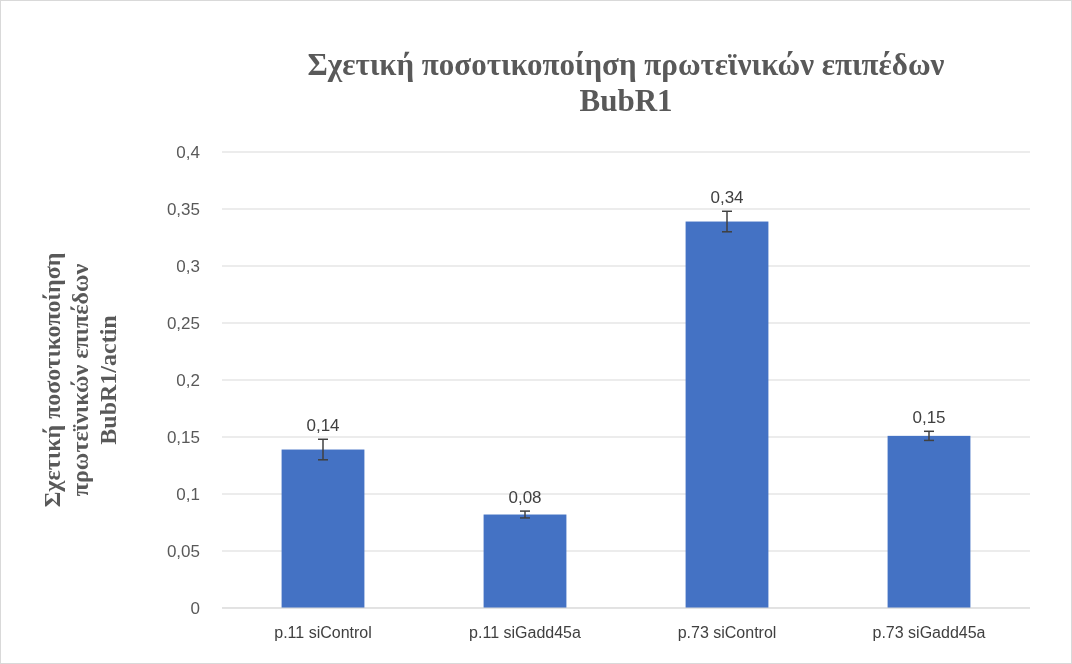 Image resolution: width=1072 pixels, height=664 pixels. What do you see at coordinates (80, 380) in the screenshot?
I see `y-axis-title: Σχετική ποσοτικοποίηση πρωτεϊνικών επιπέδων BubR1/actin` at bounding box center [80, 380].